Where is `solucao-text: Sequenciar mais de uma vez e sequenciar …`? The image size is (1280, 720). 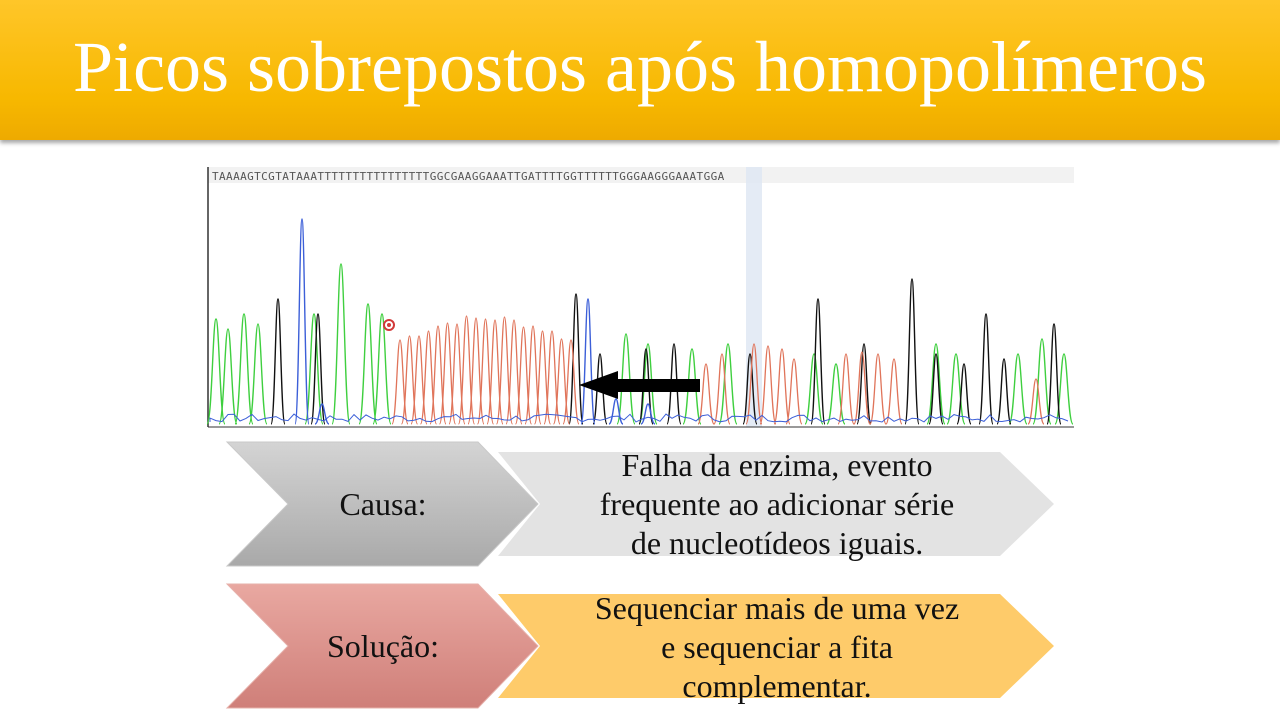
solucao-text: Sequenciar mais de uma vez e sequenciar … is located at coordinates (777, 646).